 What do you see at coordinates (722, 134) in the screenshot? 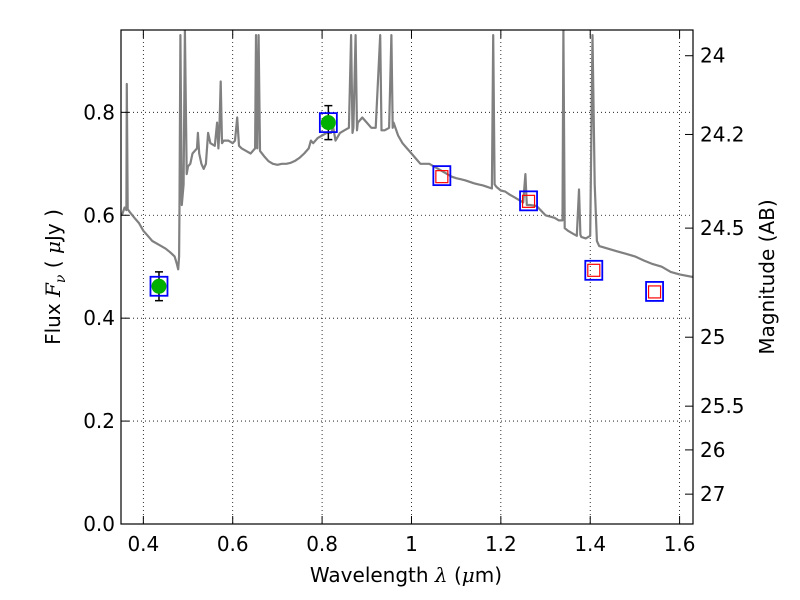
I see `right-tick-label: 24.2` at bounding box center [722, 134].